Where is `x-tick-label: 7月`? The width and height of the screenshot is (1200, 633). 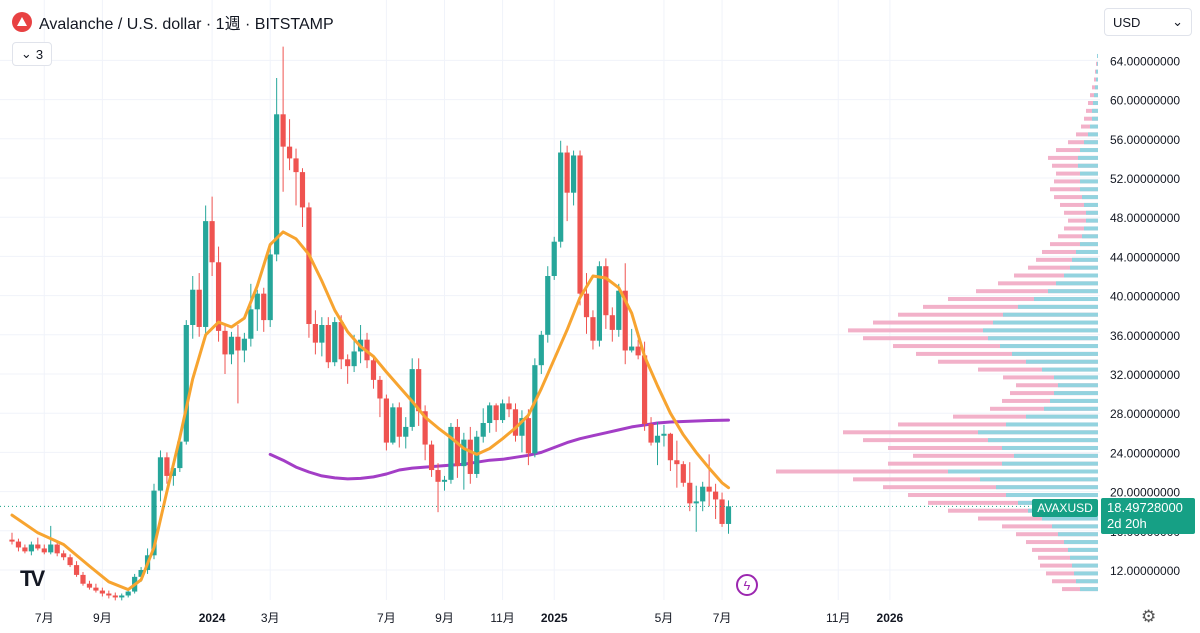
x-tick-label: 7月 is located at coordinates (722, 618).